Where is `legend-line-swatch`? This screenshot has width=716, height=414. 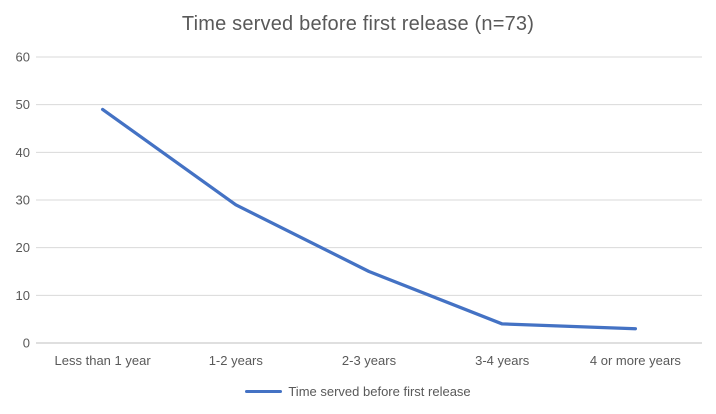
legend-line-swatch is located at coordinates (264, 391).